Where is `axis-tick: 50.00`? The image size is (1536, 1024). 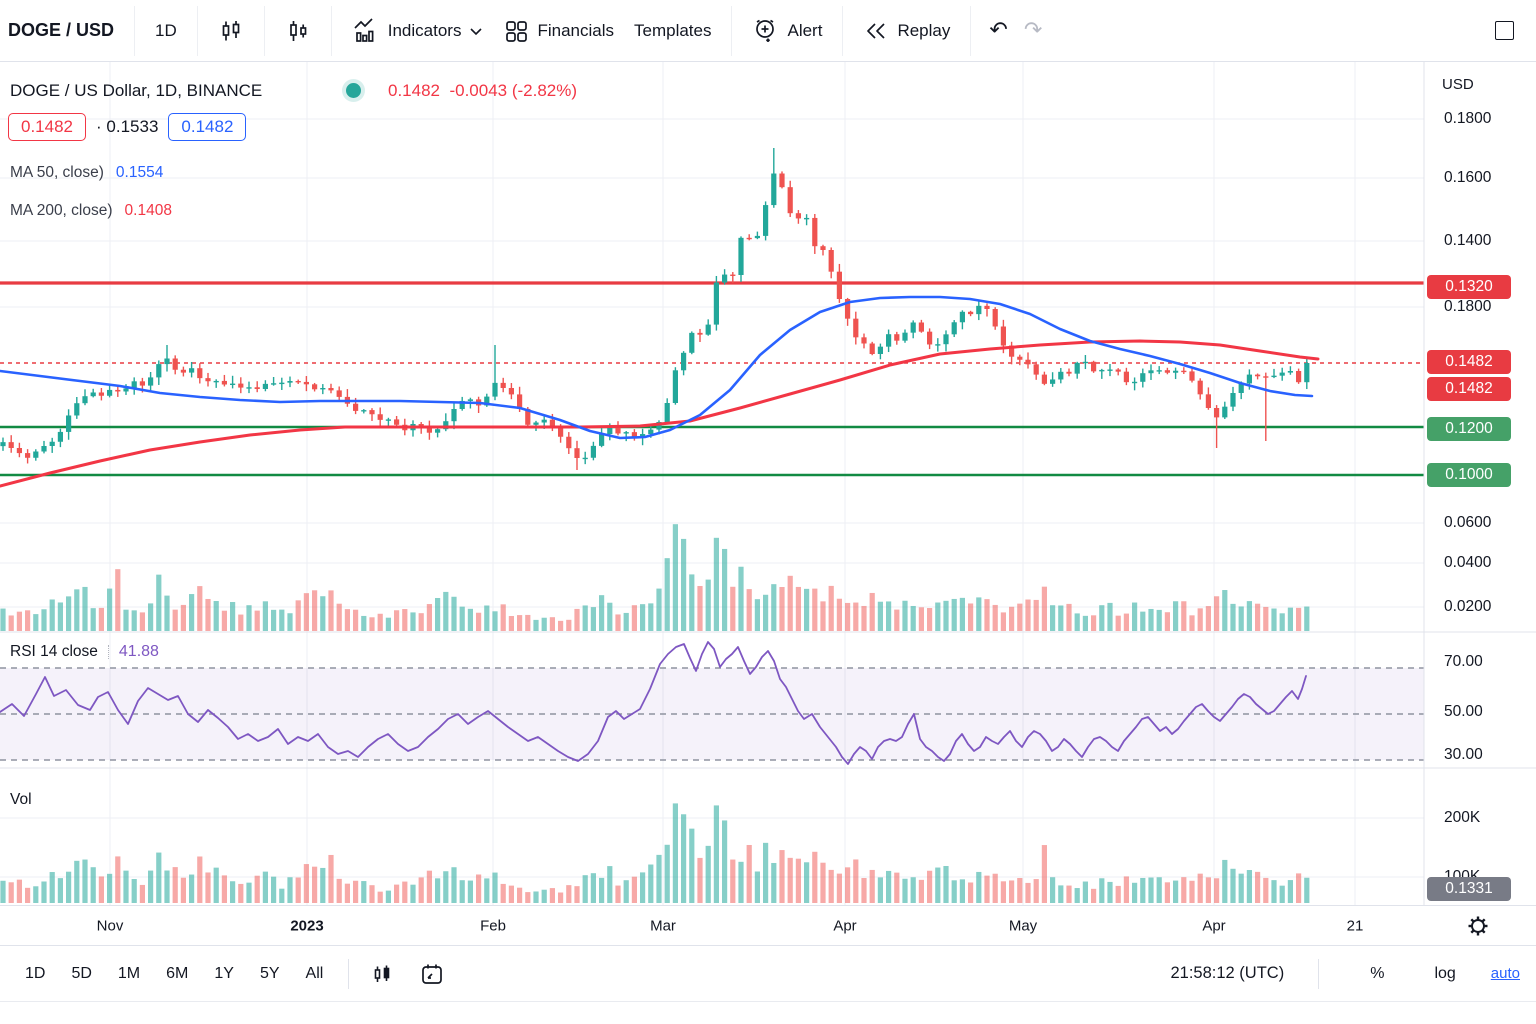 axis-tick: 50.00 is located at coordinates (1463, 711).